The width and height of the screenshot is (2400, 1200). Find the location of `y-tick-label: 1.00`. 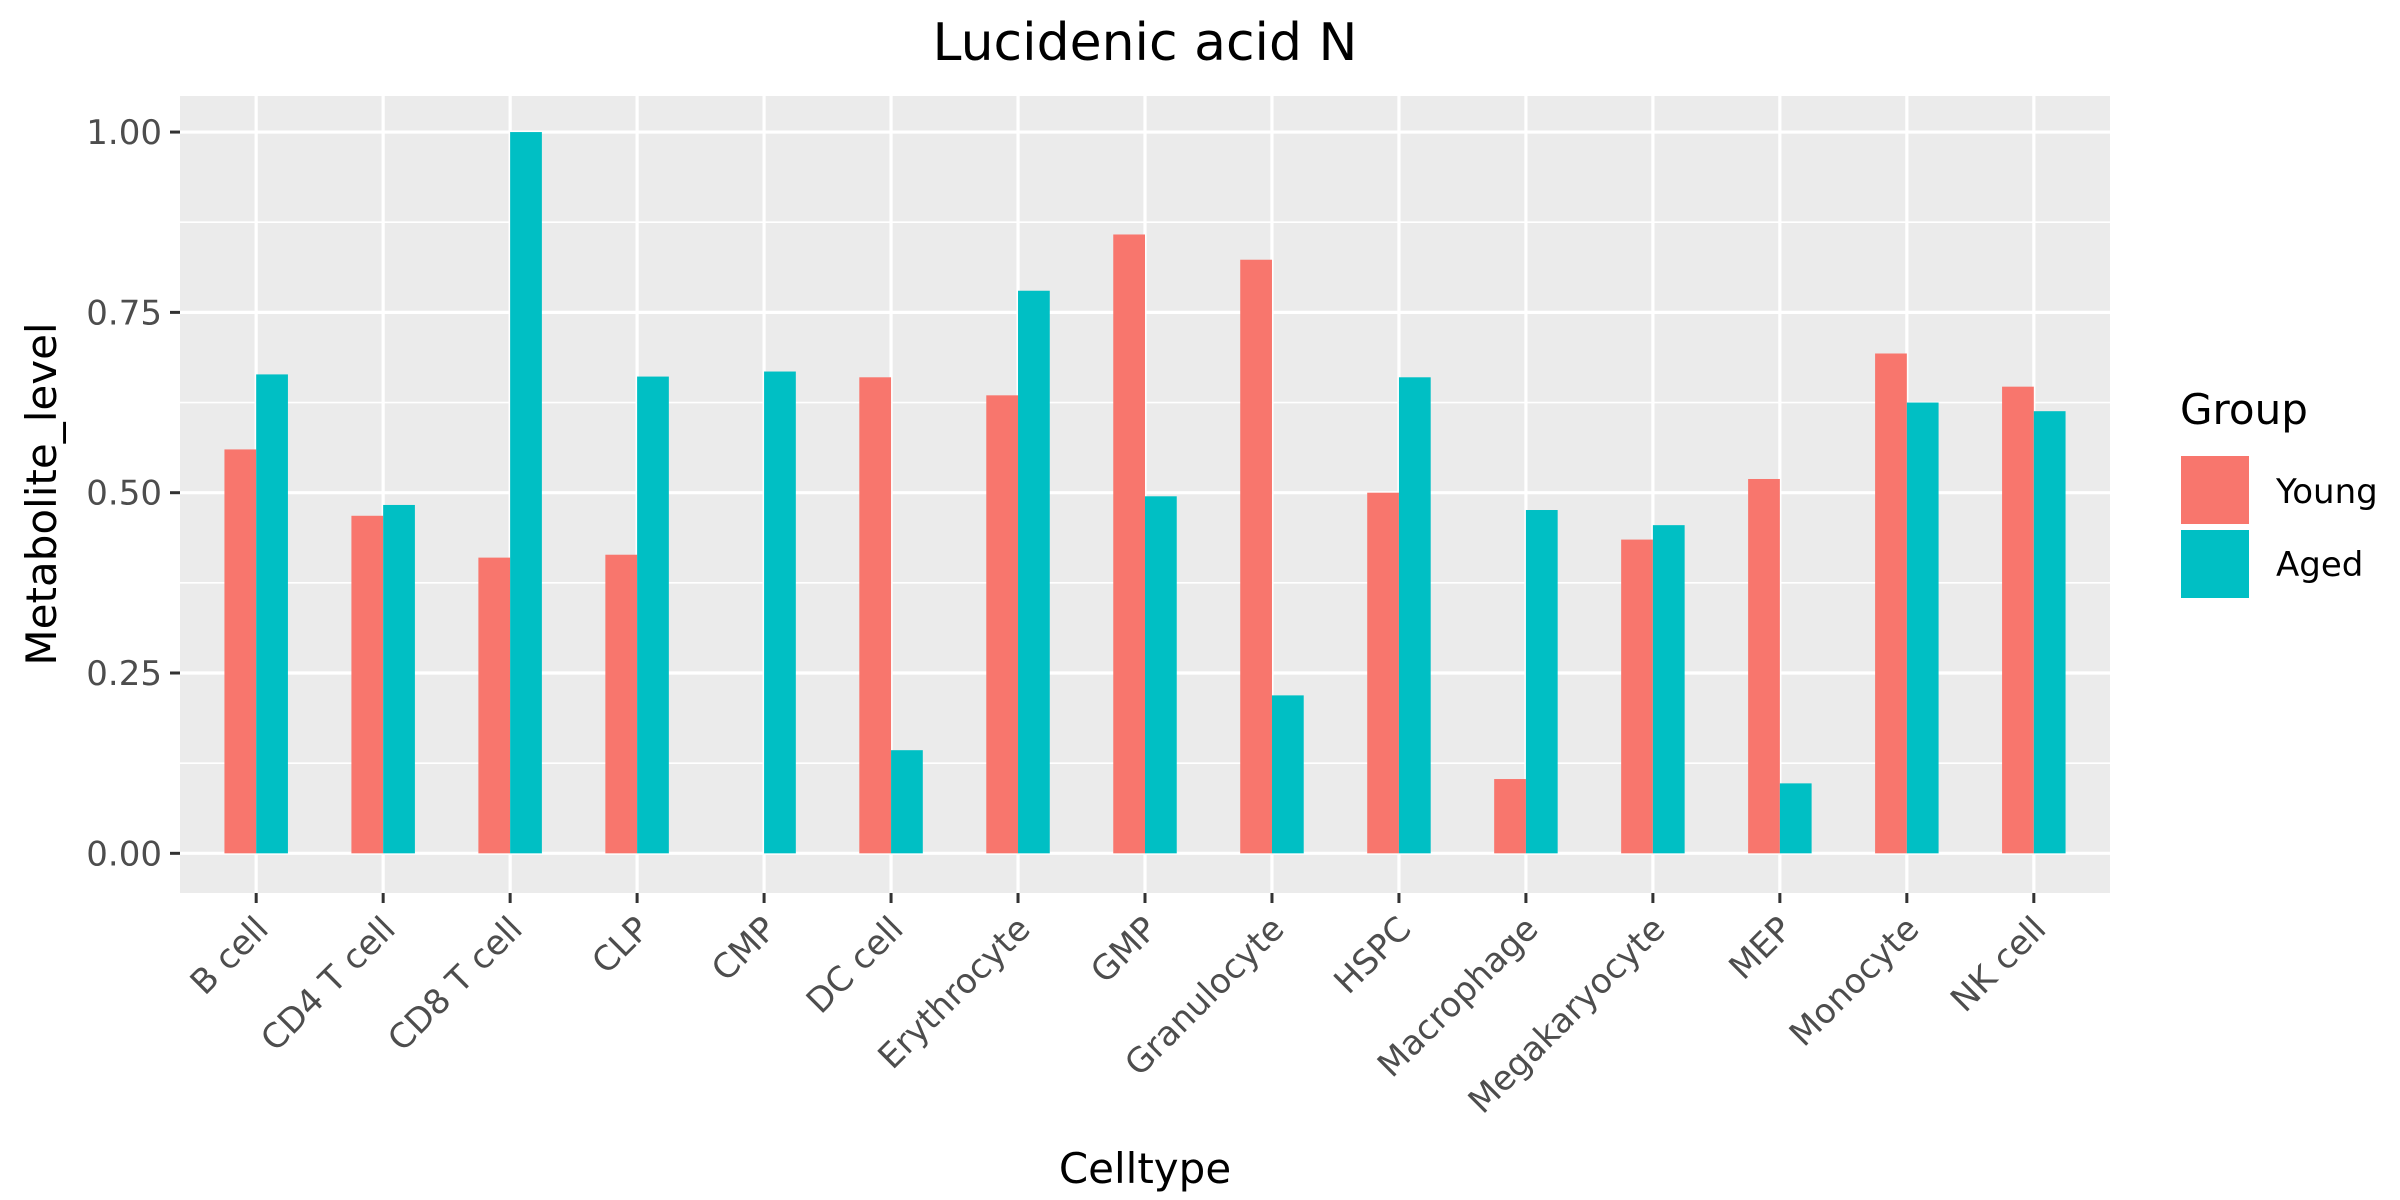

y-tick-label: 1.00 is located at coordinates (124, 133).